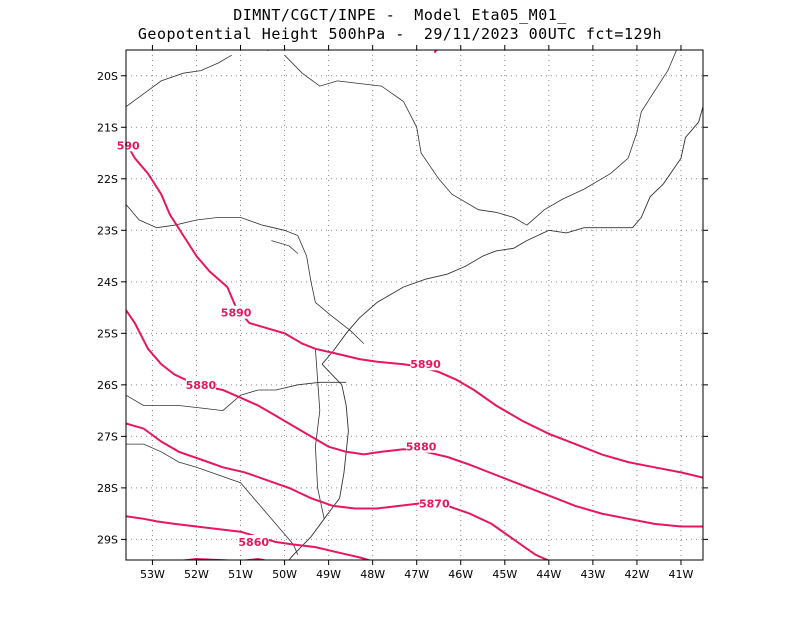  Describe the element at coordinates (460, 574) in the screenshot. I see `lon-tick-label: 46W` at that location.